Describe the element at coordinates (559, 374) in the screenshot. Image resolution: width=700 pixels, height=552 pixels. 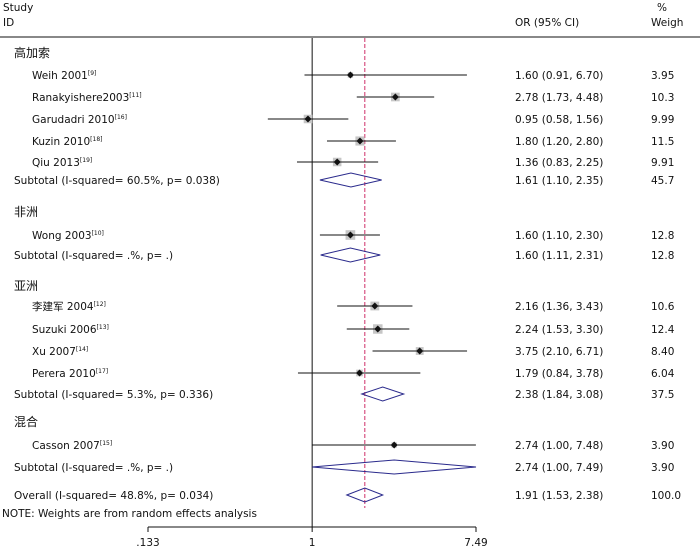
I see `or-ci-value: 1.79 (0.84, 3.78)` at that location.